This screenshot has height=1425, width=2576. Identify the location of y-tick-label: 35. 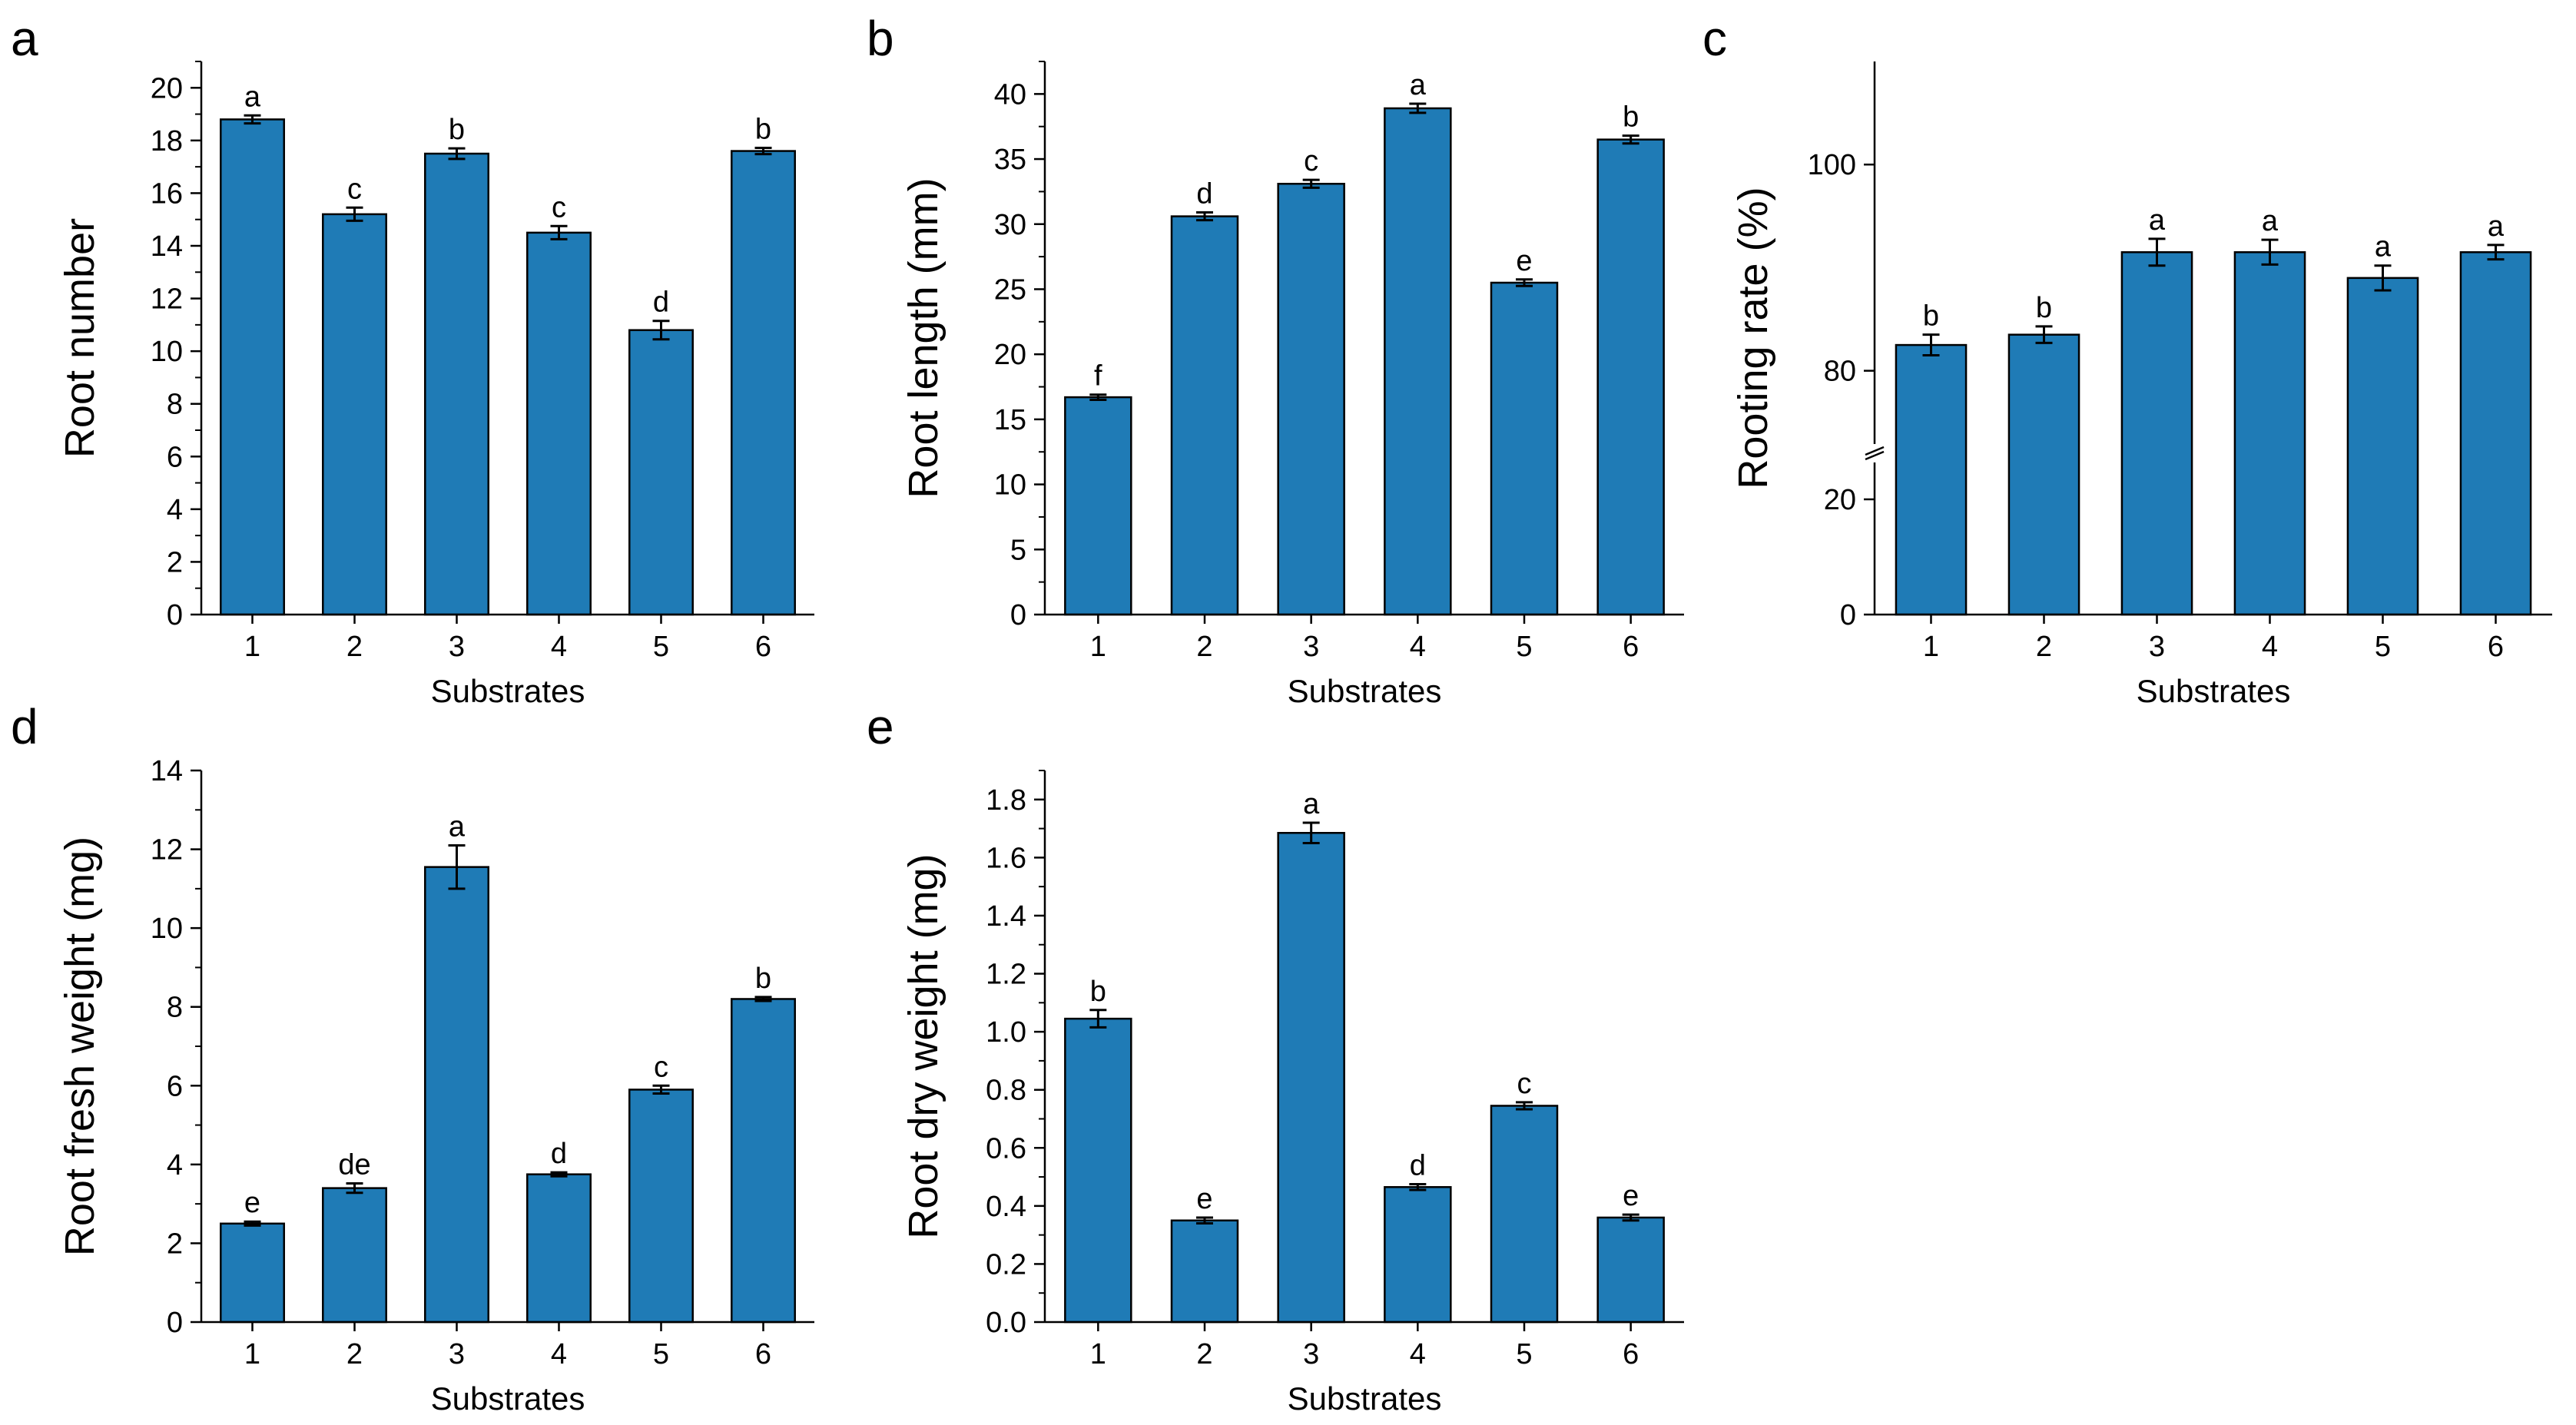
(1010, 160).